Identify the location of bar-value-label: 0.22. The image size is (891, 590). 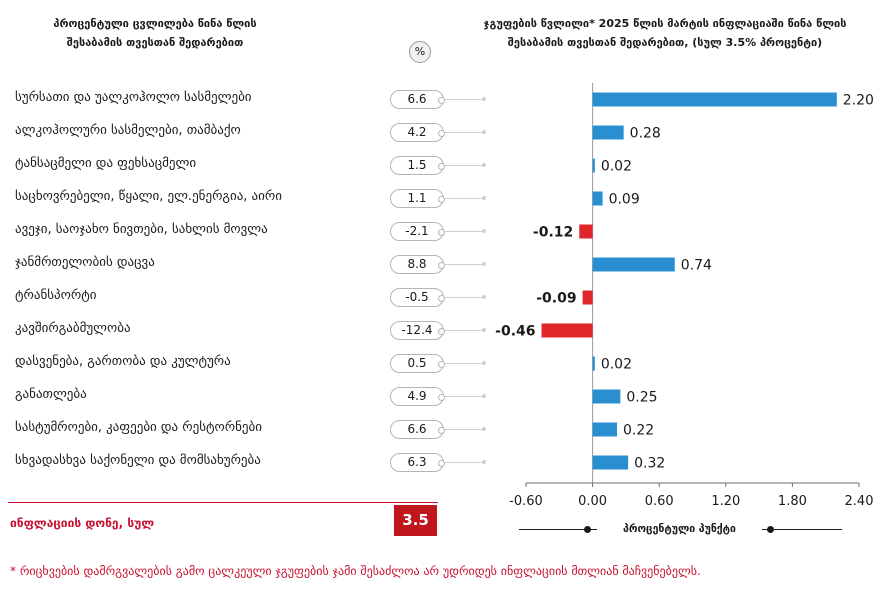
(638, 431).